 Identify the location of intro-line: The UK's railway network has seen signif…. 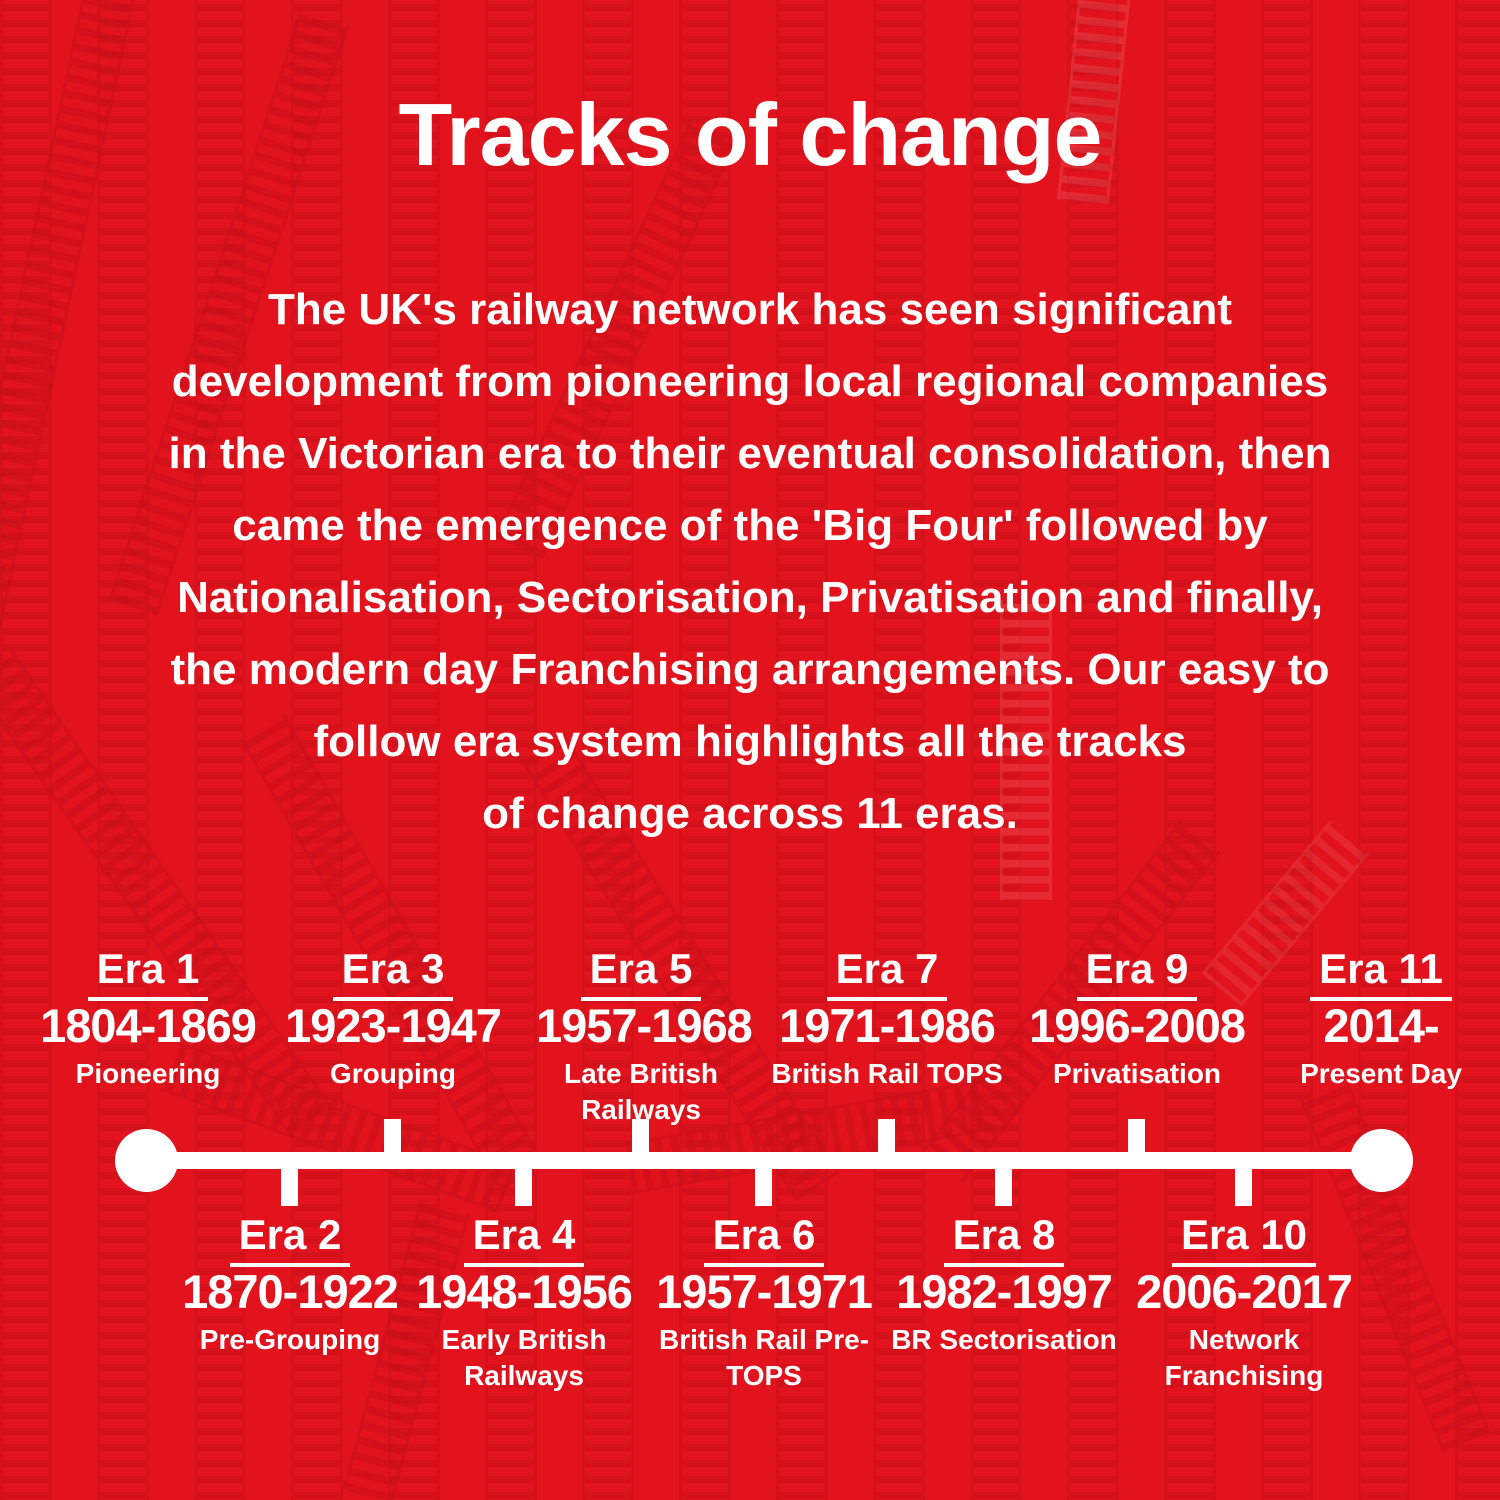
(750, 309).